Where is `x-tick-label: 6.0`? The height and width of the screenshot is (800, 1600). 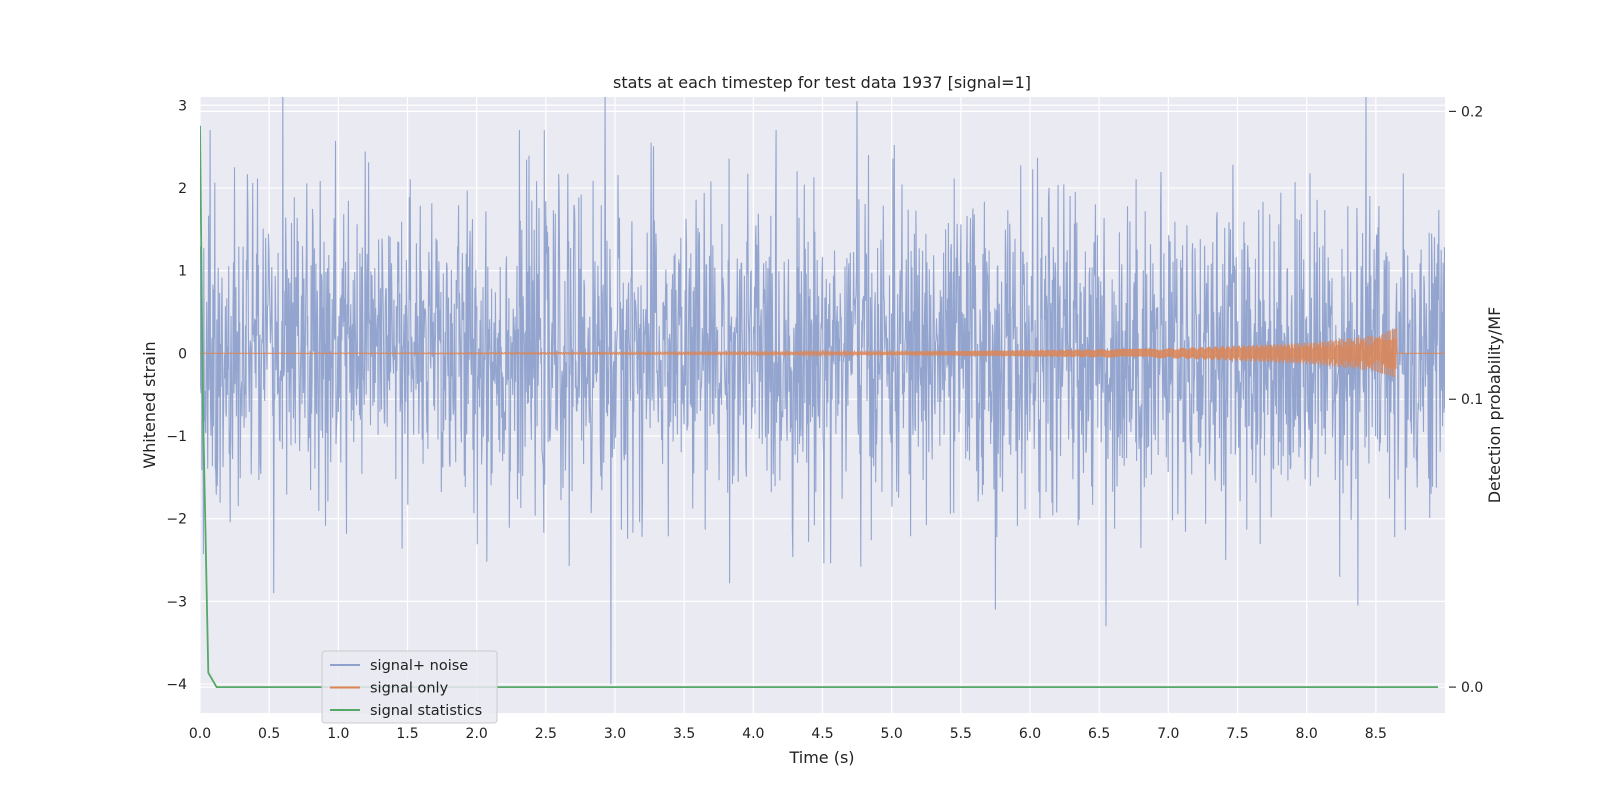 x-tick-label: 6.0 is located at coordinates (1030, 734).